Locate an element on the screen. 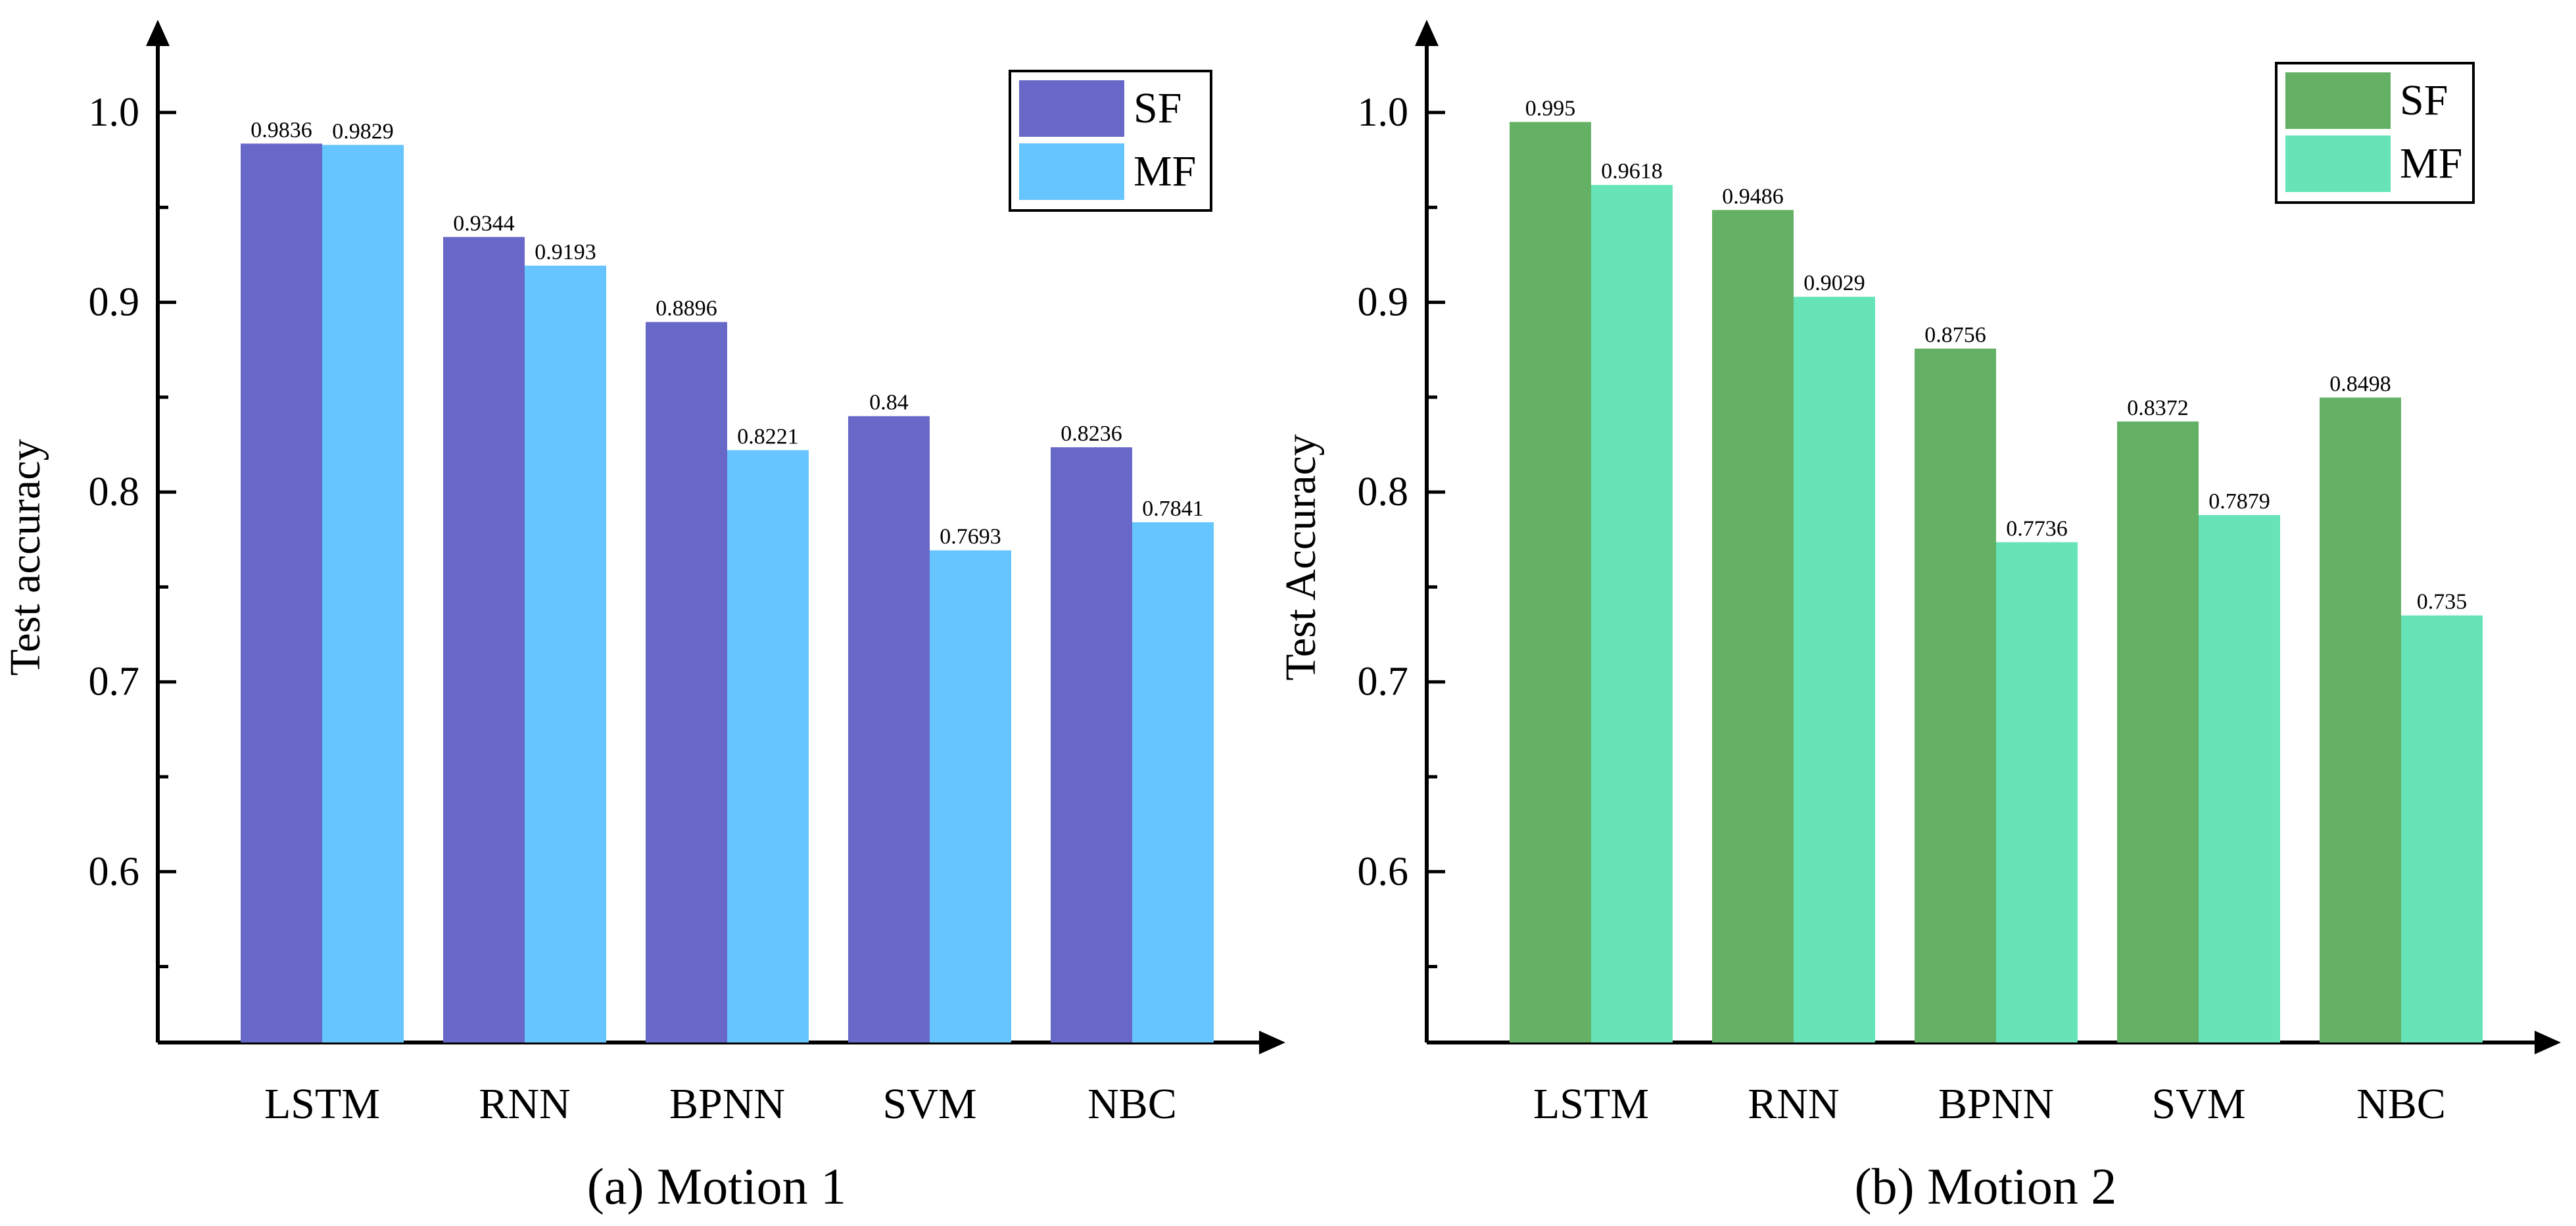 This screenshot has width=2576, height=1226. y-axis-title: Test Accuracy is located at coordinates (1301, 557).